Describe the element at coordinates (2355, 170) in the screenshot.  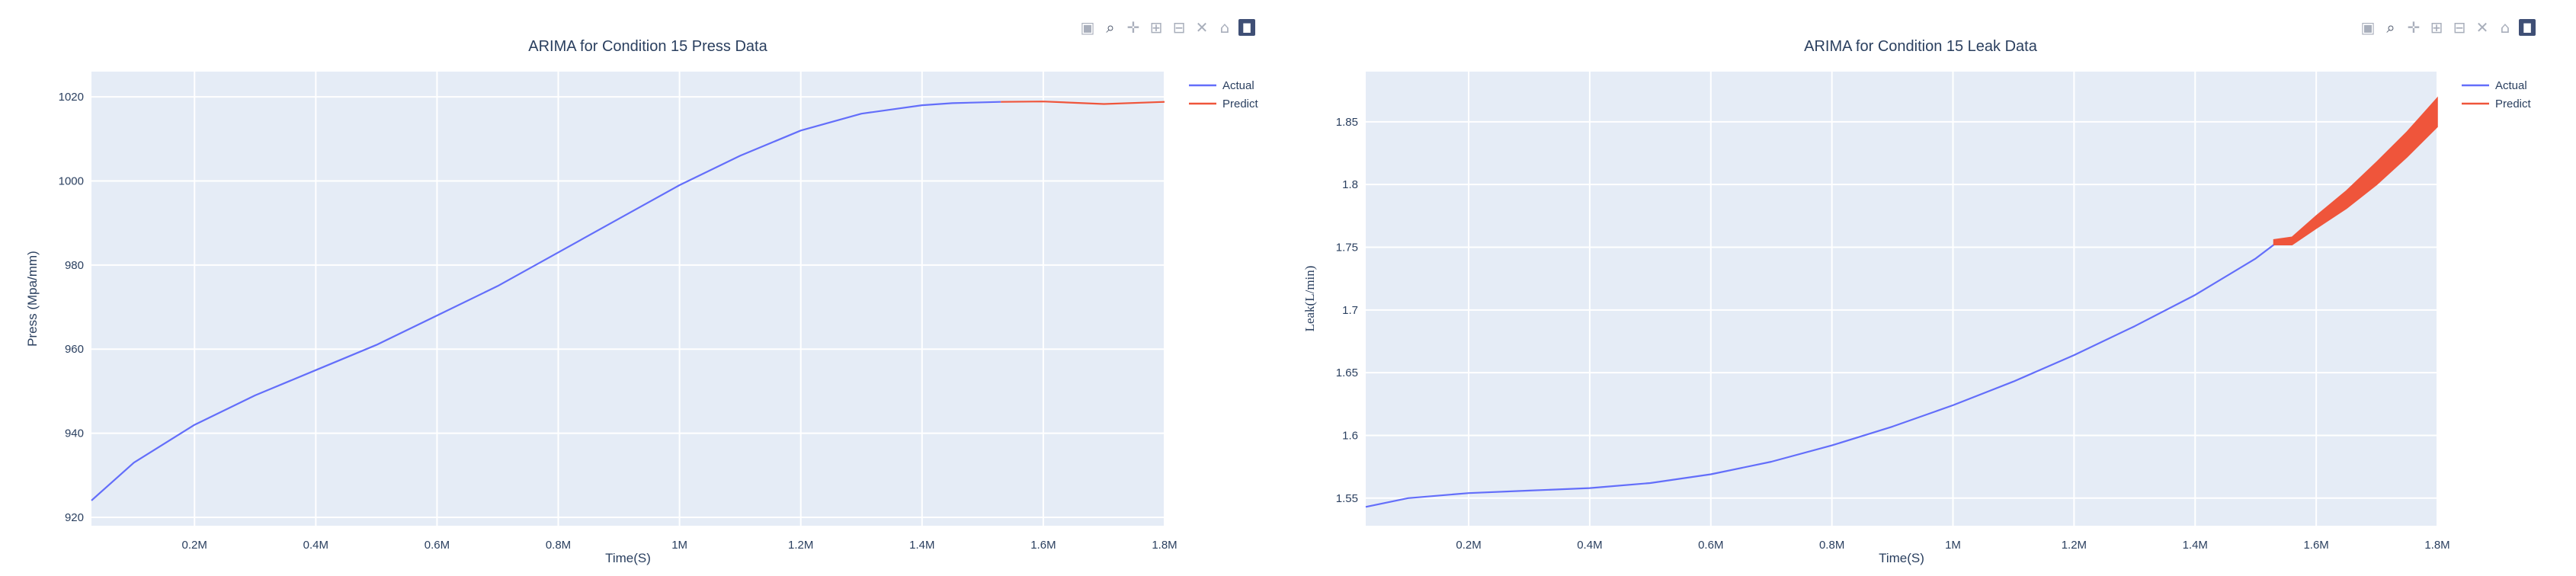
I see `series-predict-band` at that location.